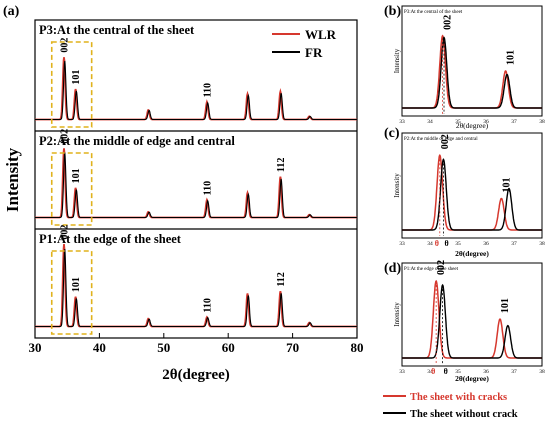  Describe the element at coordinates (486, 244) in the screenshot. I see `small-xtick-36-2: 36` at that location.